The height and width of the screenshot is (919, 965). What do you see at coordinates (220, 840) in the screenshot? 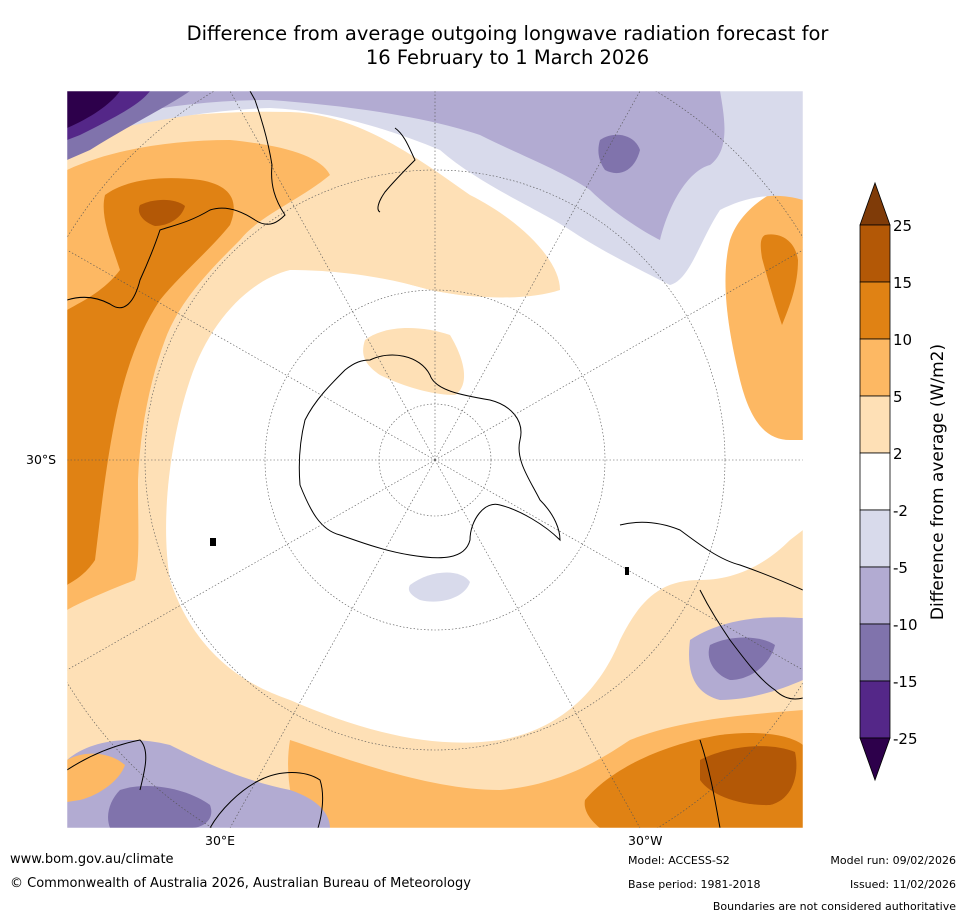
I see `lon-label-30e: 30°E` at bounding box center [220, 840].